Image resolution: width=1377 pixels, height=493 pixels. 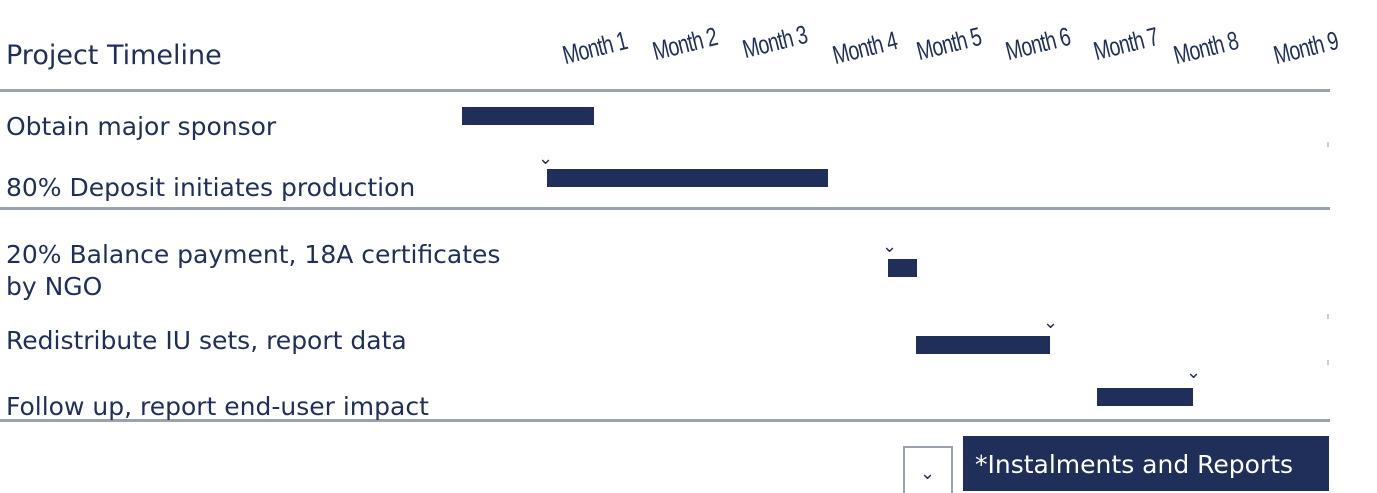 What do you see at coordinates (206, 340) in the screenshot?
I see `task-label: Redistribute IU sets, report data` at bounding box center [206, 340].